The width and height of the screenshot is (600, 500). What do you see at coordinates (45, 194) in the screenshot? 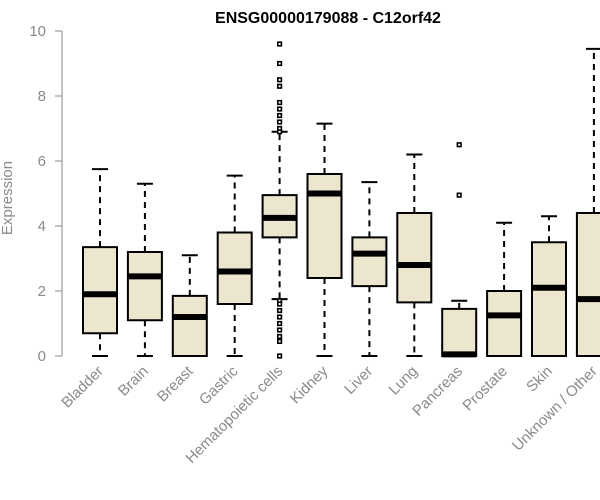
I see `y-axis-ticks: 0 2 4 6 8 10` at bounding box center [45, 194].